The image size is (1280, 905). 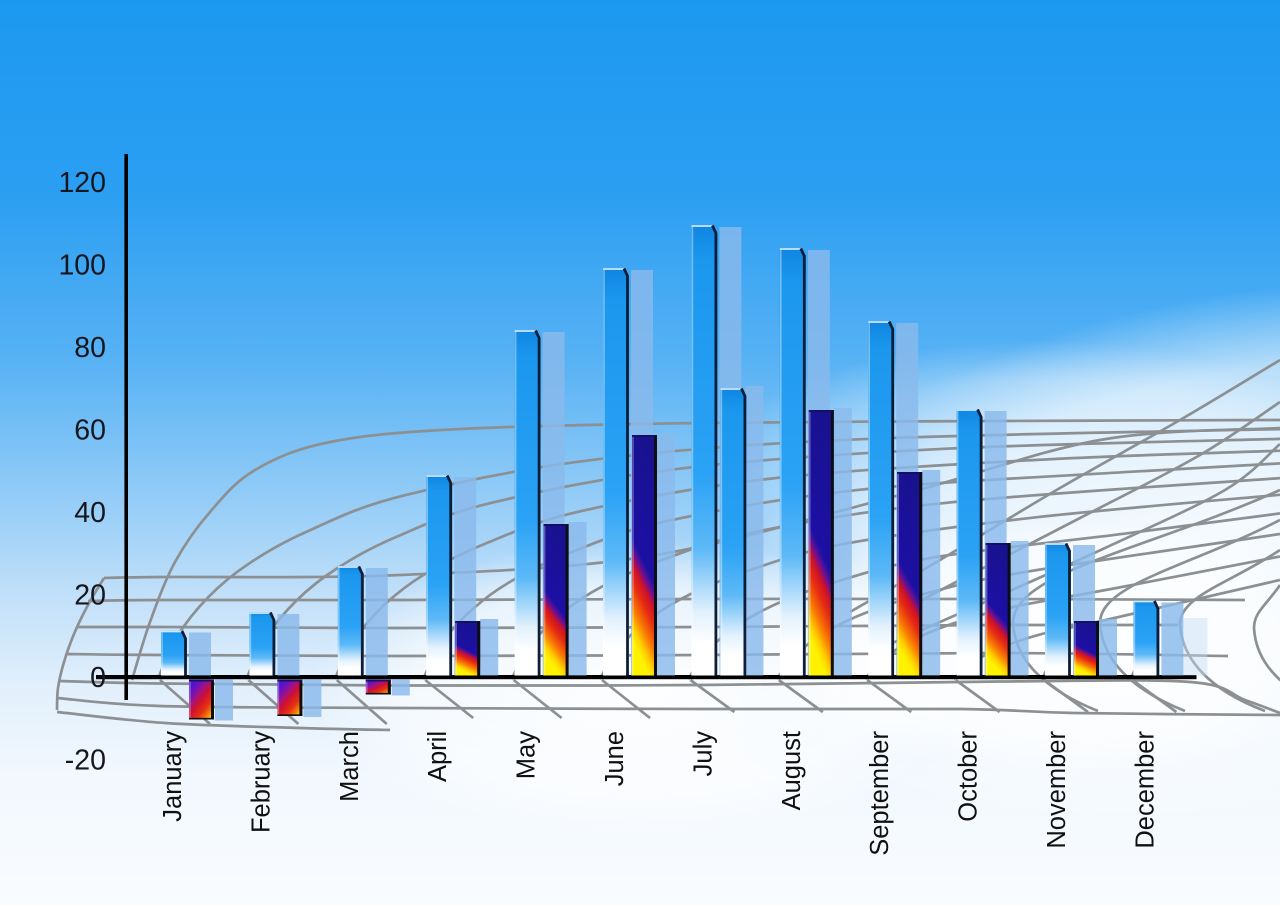 I want to click on svg-text: August, so click(x=792, y=770).